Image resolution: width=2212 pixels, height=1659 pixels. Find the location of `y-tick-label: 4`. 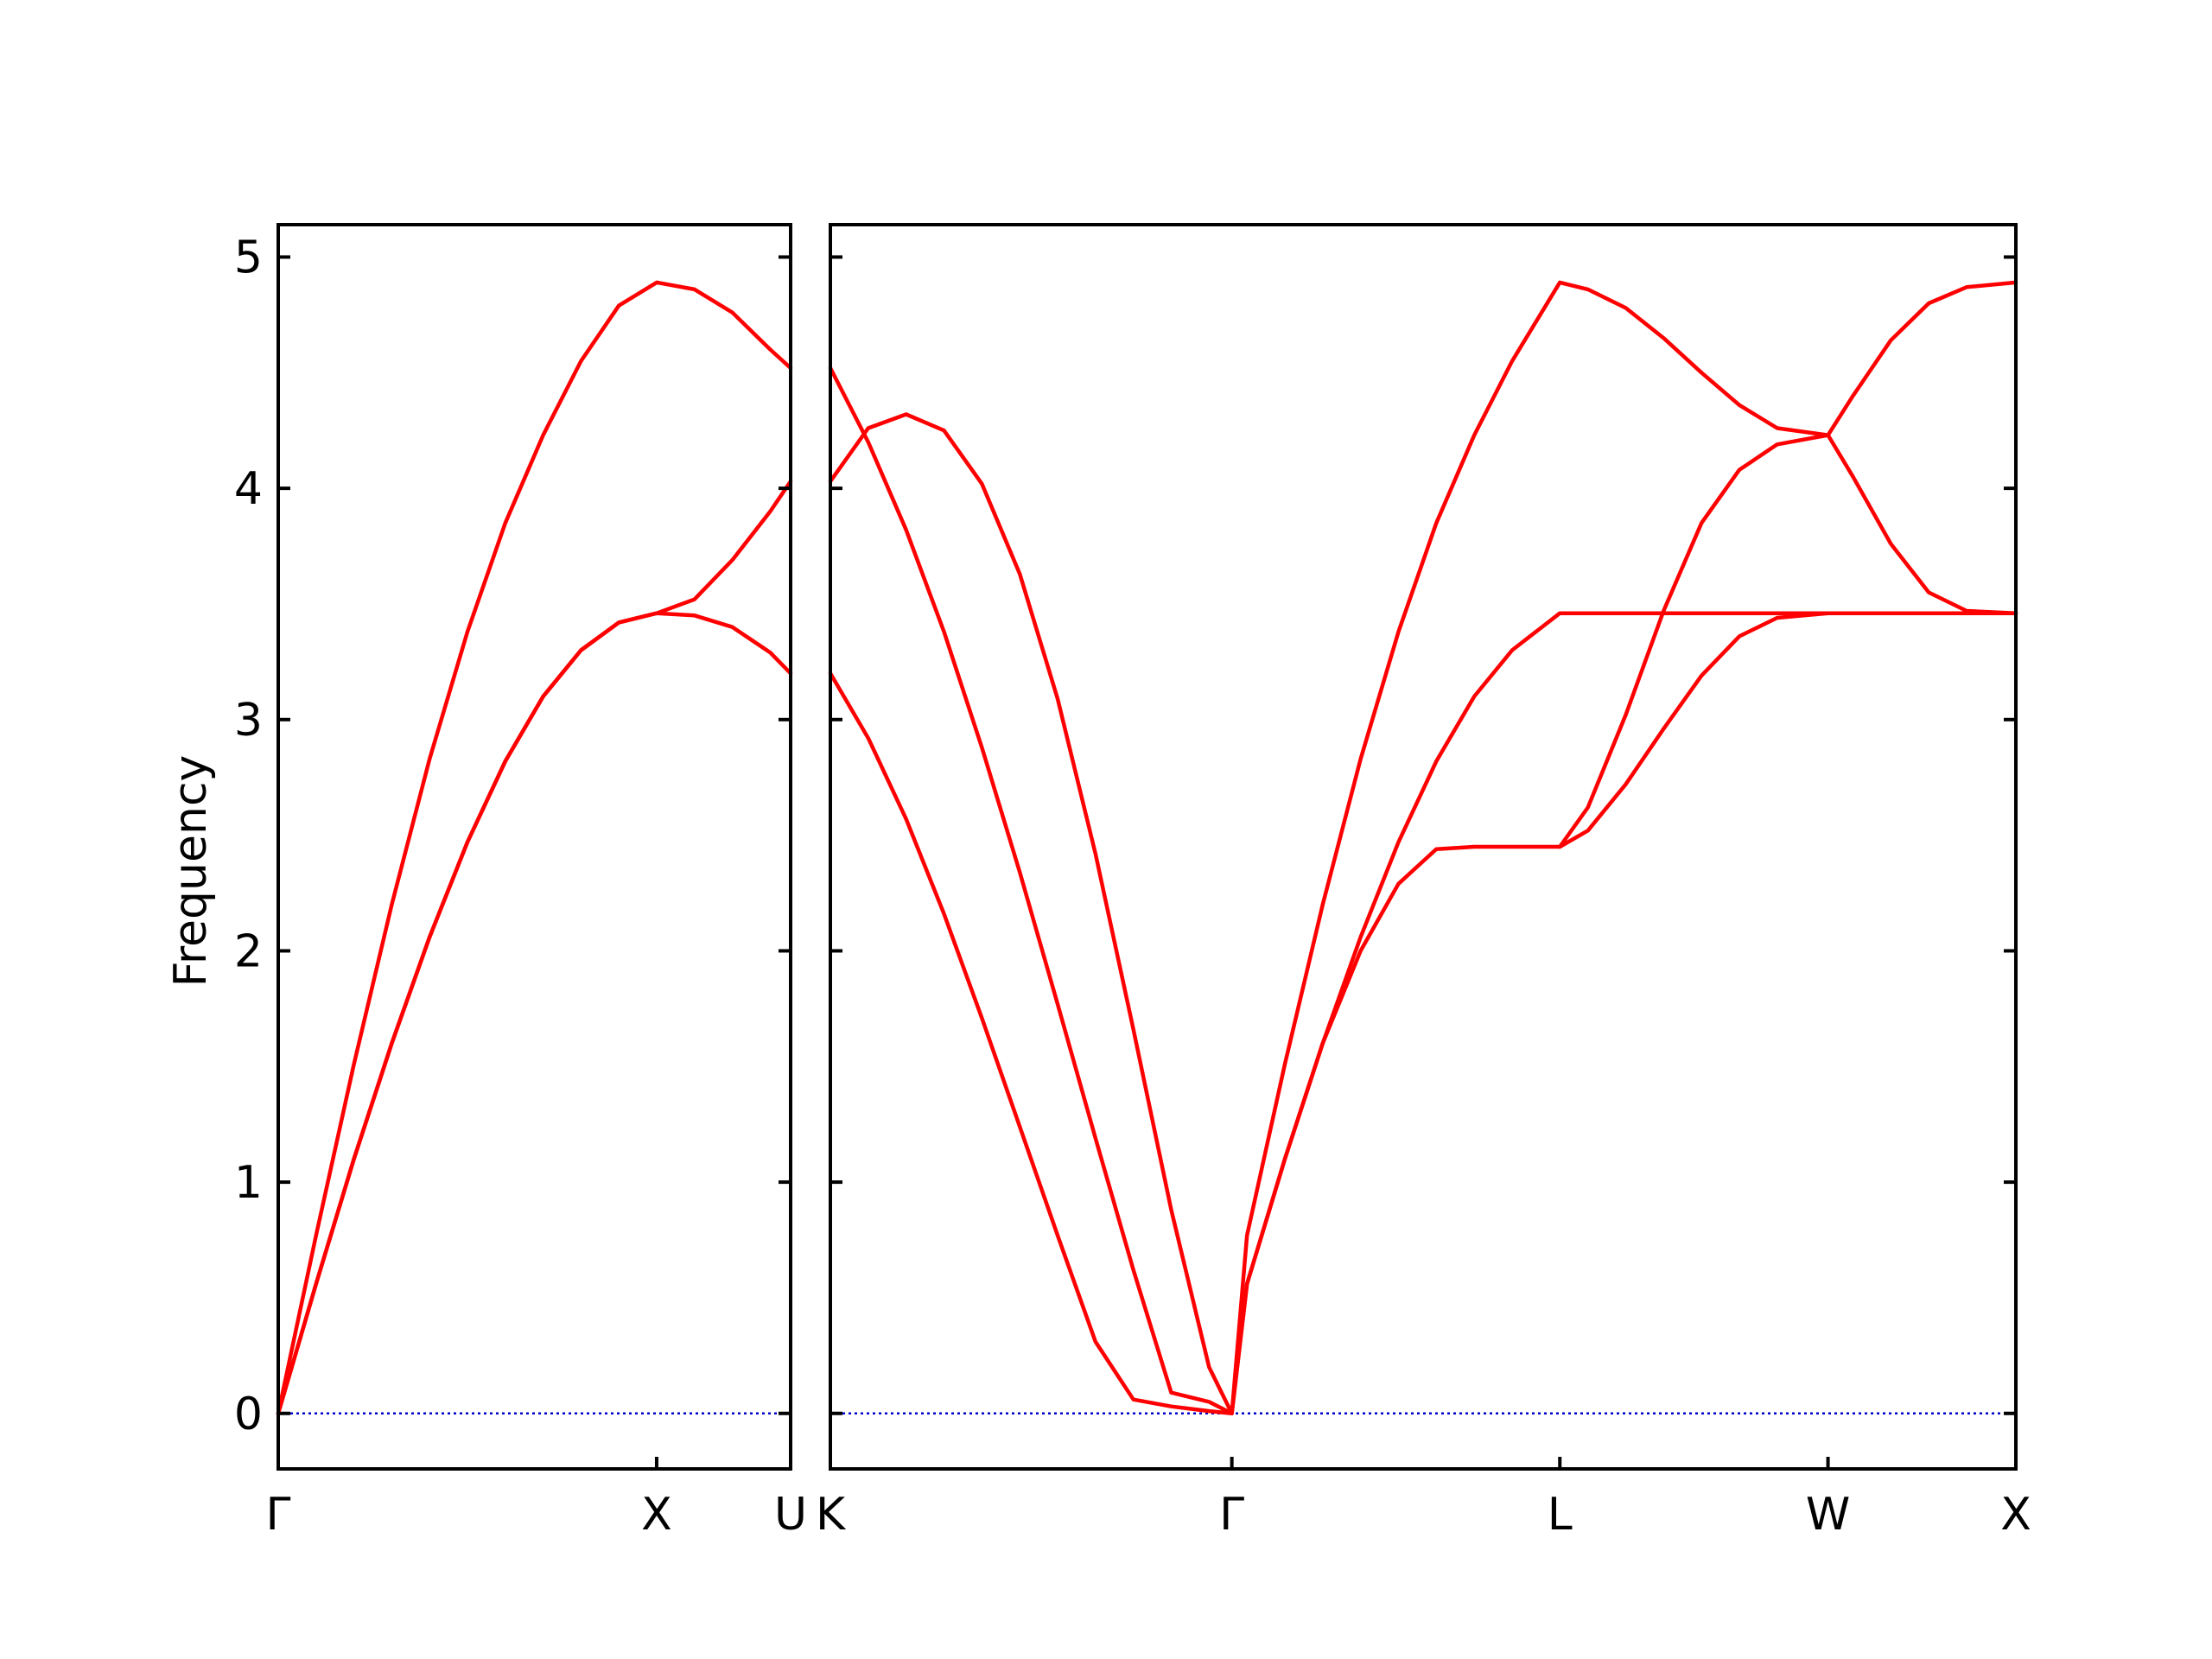

y-tick-label: 4 is located at coordinates (248, 489).